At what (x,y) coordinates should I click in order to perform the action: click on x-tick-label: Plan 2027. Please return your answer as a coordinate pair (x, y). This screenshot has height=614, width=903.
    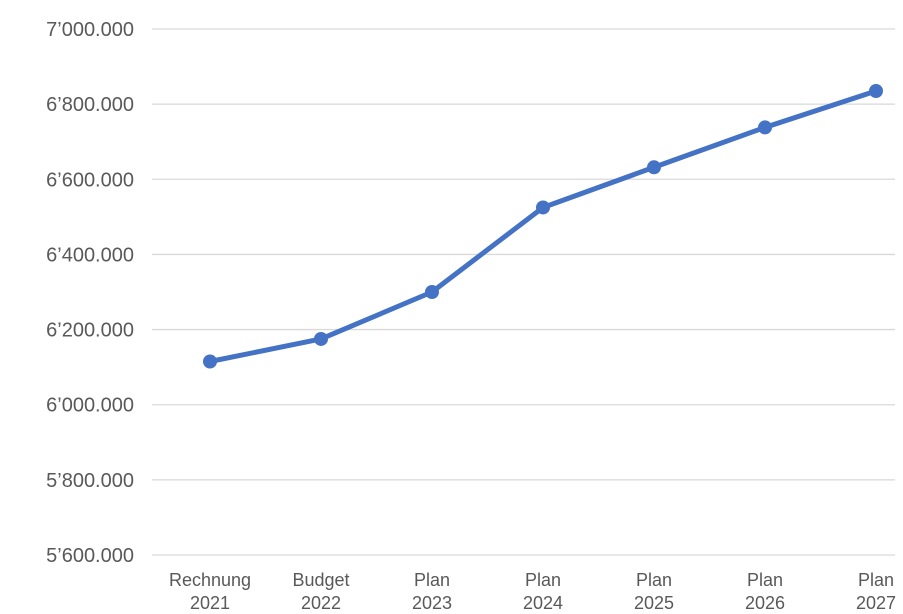
    Looking at the image, I should click on (876, 591).